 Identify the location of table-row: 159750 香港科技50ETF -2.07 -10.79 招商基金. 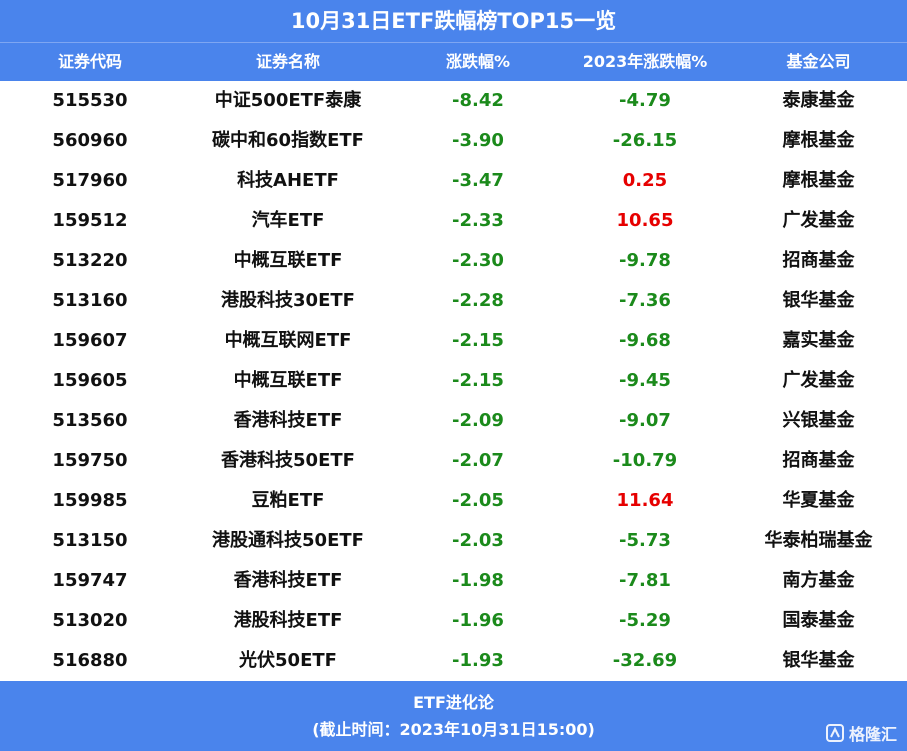
(453, 461).